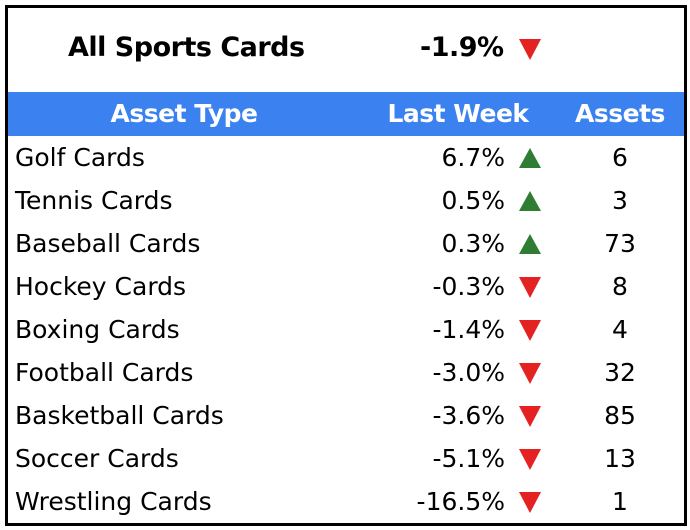 Image resolution: width=690 pixels, height=530 pixels. What do you see at coordinates (468, 415) in the screenshot?
I see `last-week-change-cell: -3.6%` at bounding box center [468, 415].